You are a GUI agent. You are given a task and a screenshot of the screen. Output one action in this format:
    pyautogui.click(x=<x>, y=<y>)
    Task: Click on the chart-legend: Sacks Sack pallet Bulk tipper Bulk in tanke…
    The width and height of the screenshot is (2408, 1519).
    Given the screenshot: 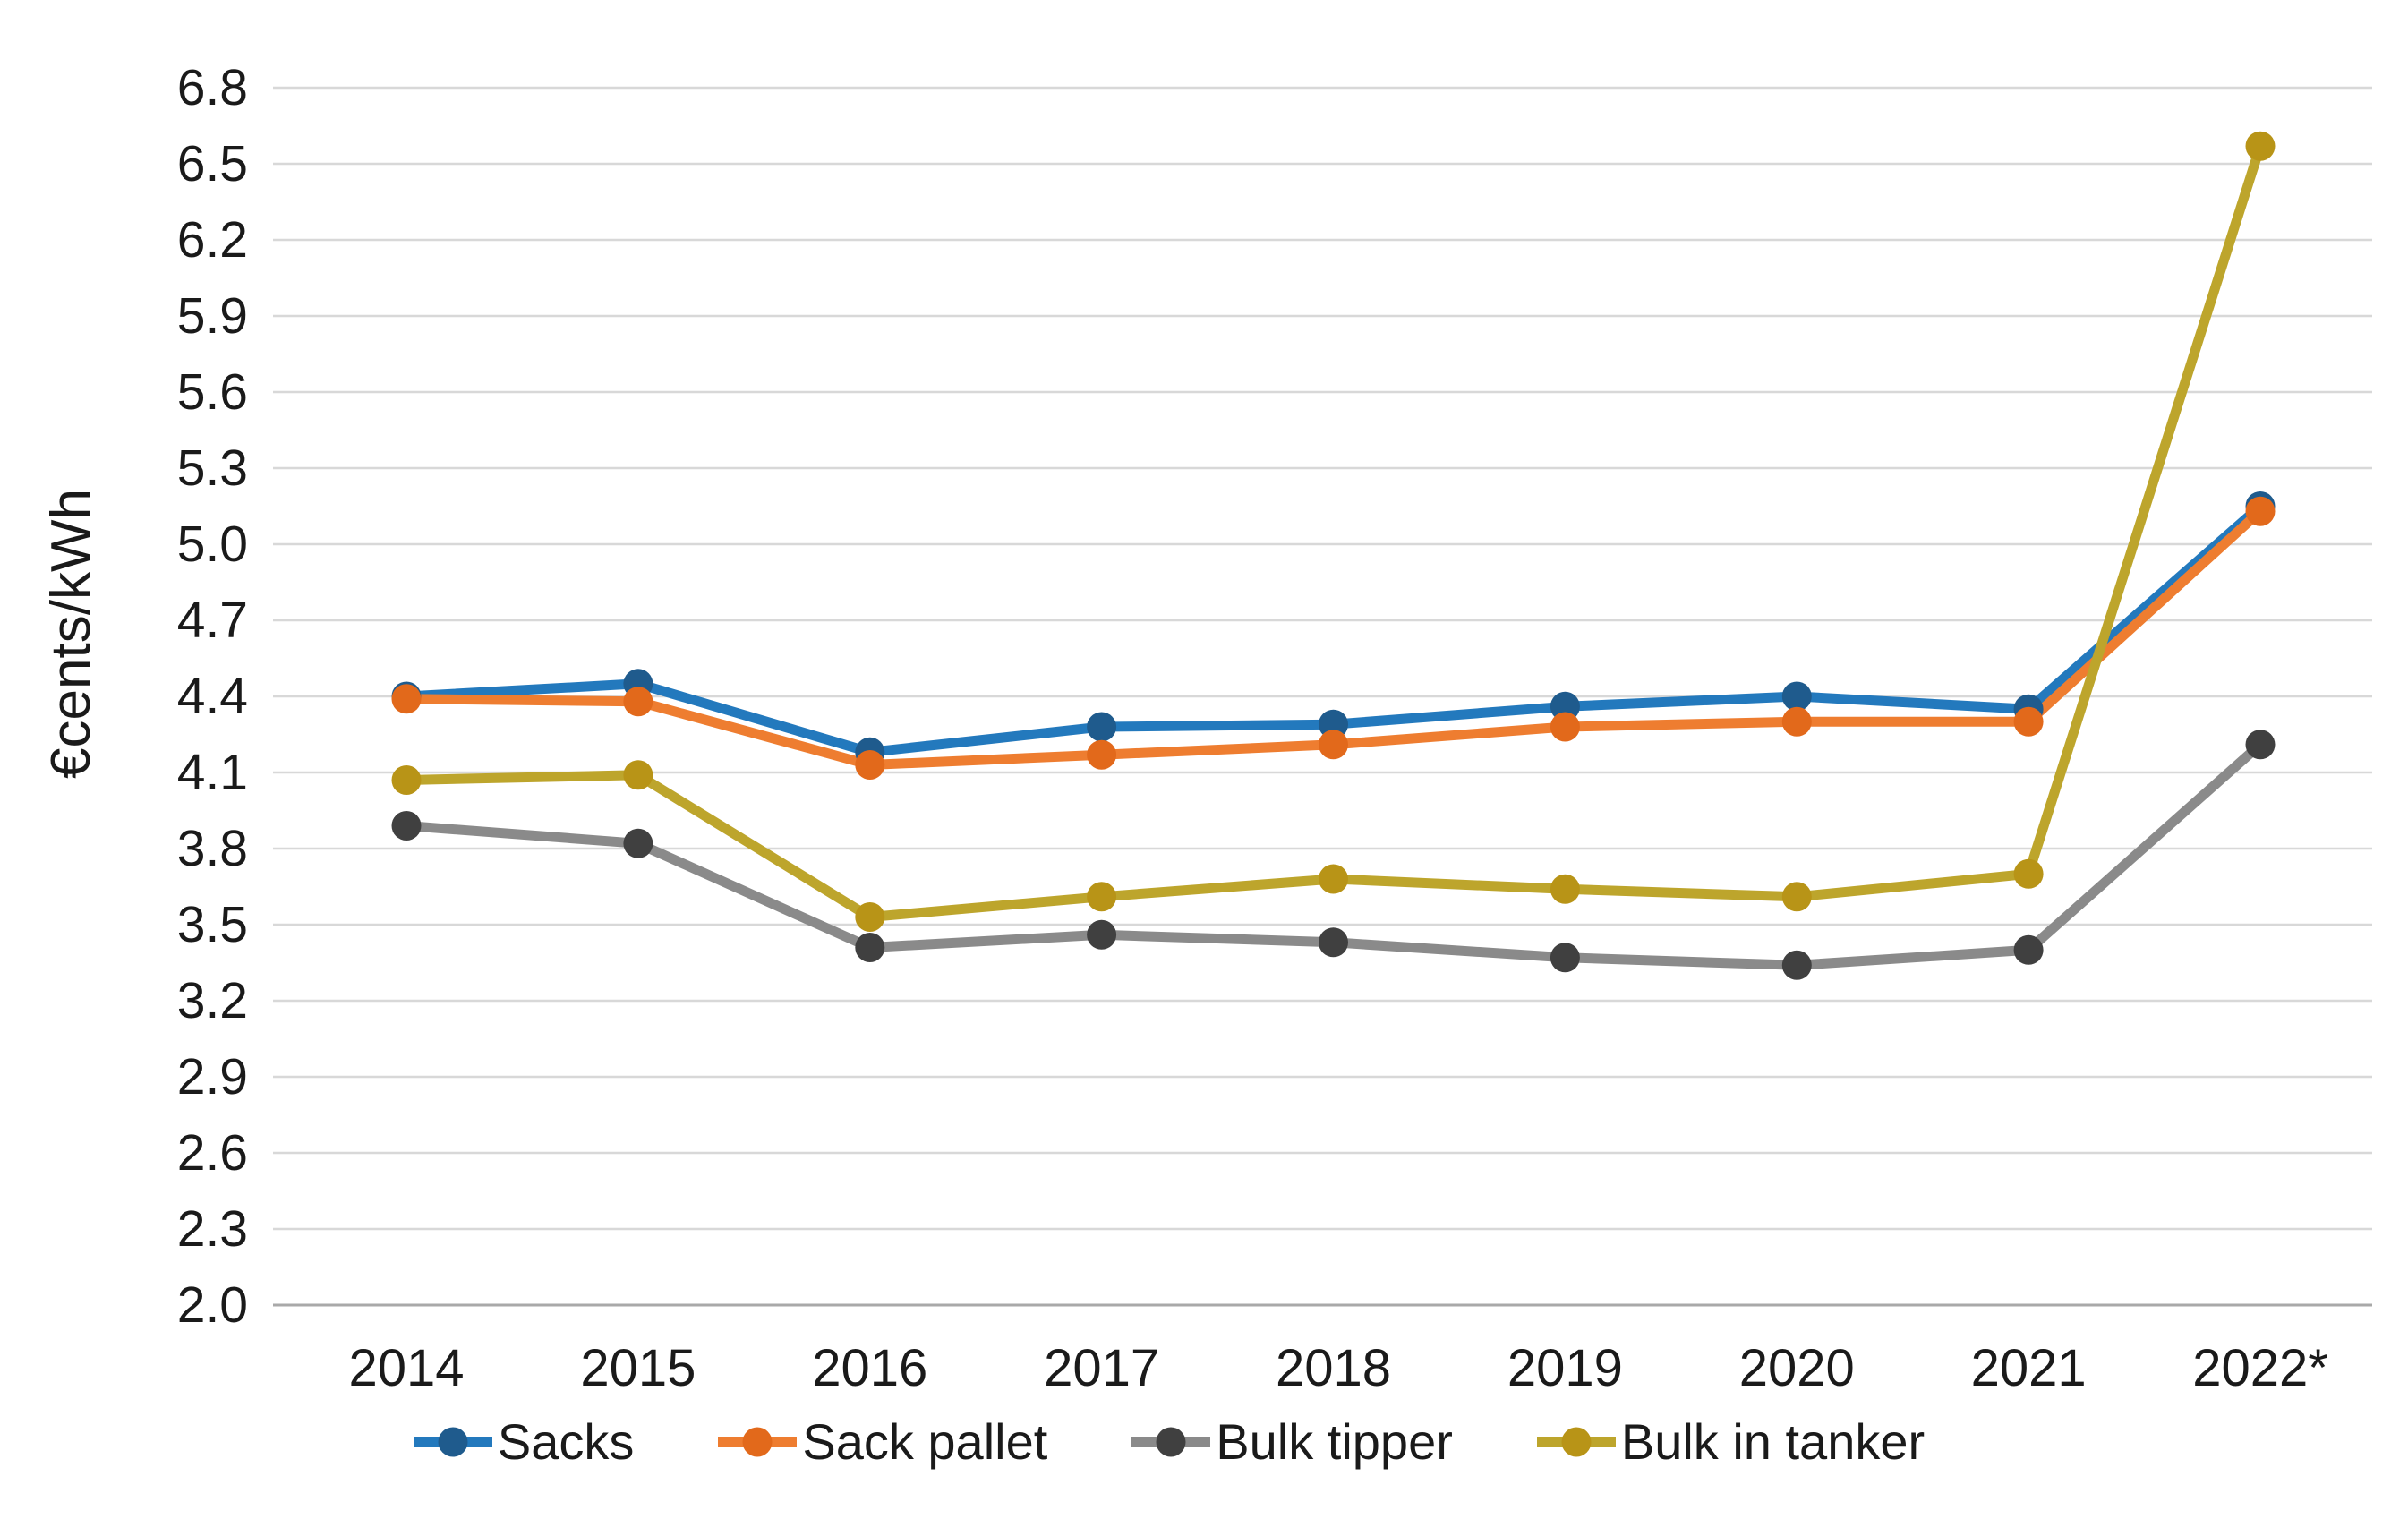 What is the action you would take?
    pyautogui.click(x=1204, y=1441)
    